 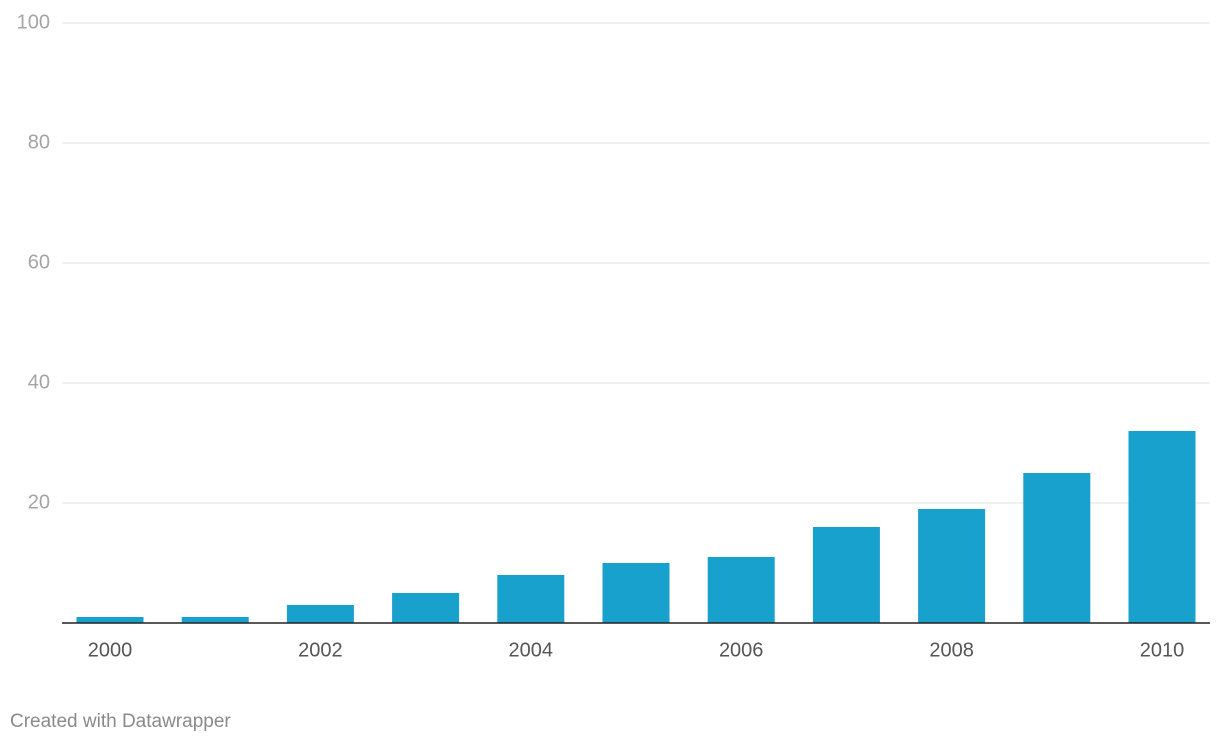 What do you see at coordinates (741, 650) in the screenshot?
I see `x-tick-label: 2006` at bounding box center [741, 650].